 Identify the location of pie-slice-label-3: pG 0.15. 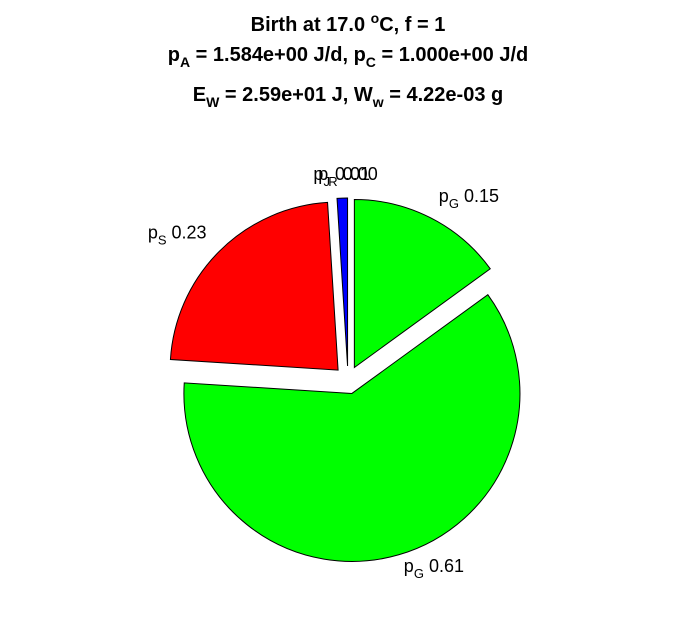
(469, 198).